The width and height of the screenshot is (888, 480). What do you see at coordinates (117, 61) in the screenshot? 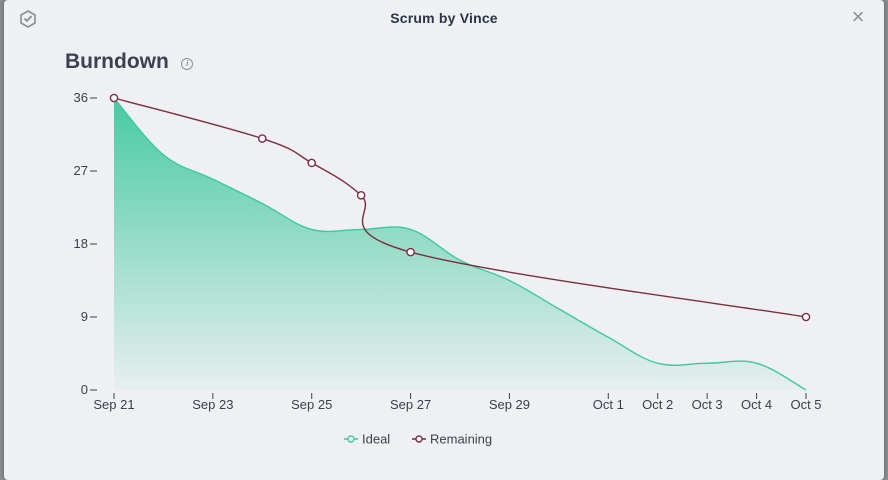
I see `chart-title: Burndown` at bounding box center [117, 61].